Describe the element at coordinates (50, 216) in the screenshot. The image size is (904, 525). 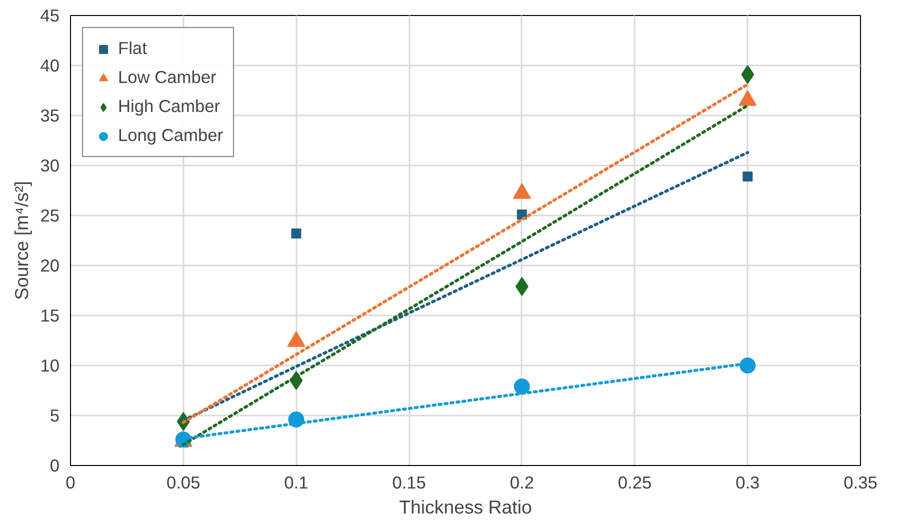
I see `y-tick-label: 25` at that location.